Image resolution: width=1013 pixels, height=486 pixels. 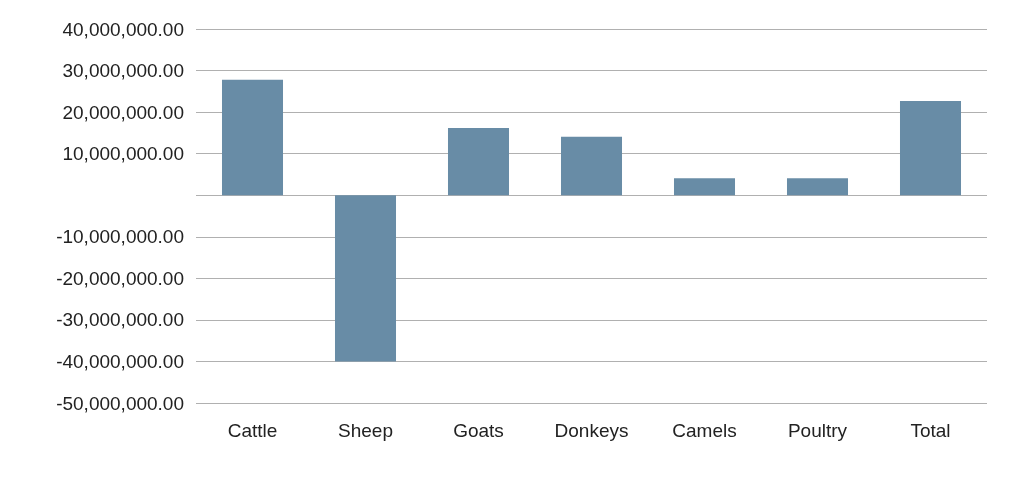 What do you see at coordinates (120, 361) in the screenshot?
I see `y-tick-label: -40,000,000.00` at bounding box center [120, 361].